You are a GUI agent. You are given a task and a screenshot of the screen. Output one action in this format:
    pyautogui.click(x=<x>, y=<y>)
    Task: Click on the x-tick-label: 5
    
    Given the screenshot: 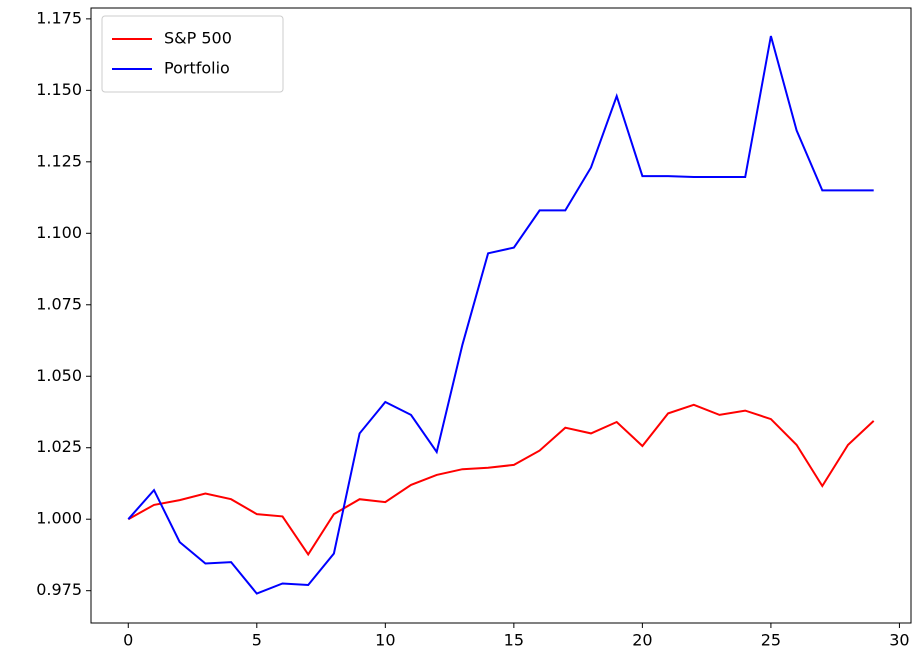 What is the action you would take?
    pyautogui.click(x=257, y=640)
    